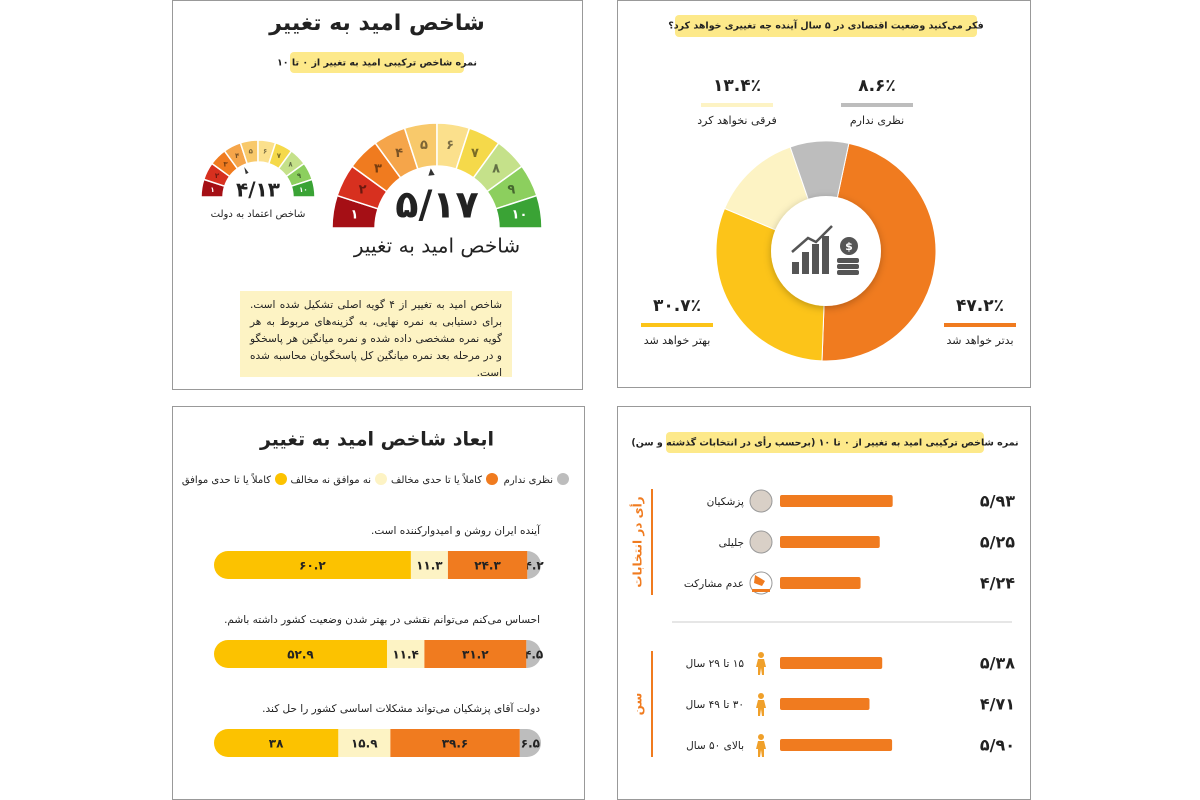 The height and width of the screenshot is (800, 1200). I want to click on category-label: پزشکیان, so click(725, 502).